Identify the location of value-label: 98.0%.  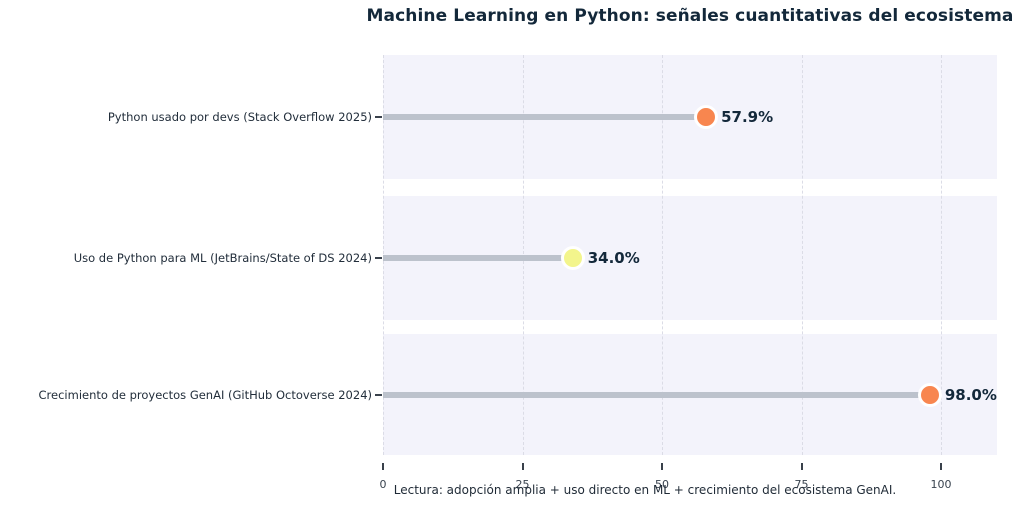
(970, 394).